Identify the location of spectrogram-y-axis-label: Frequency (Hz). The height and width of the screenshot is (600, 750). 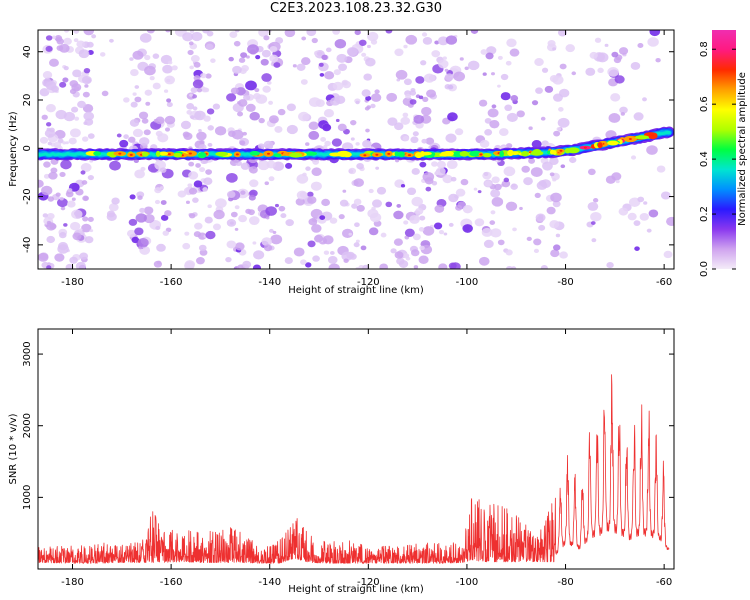
(13, 149).